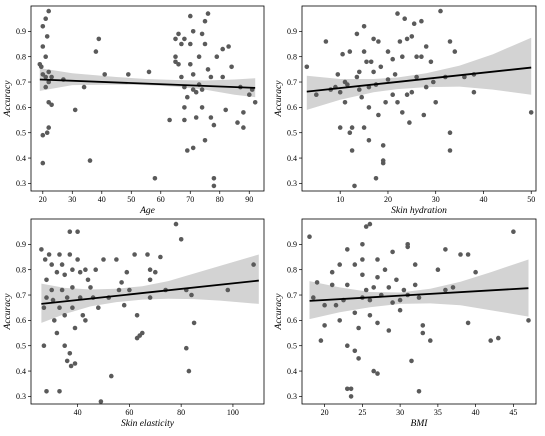 Image resolution: width=545 pixels, height=436 pixels. I want to click on bmi-y-tick-label: 0.8, so click(292, 269).